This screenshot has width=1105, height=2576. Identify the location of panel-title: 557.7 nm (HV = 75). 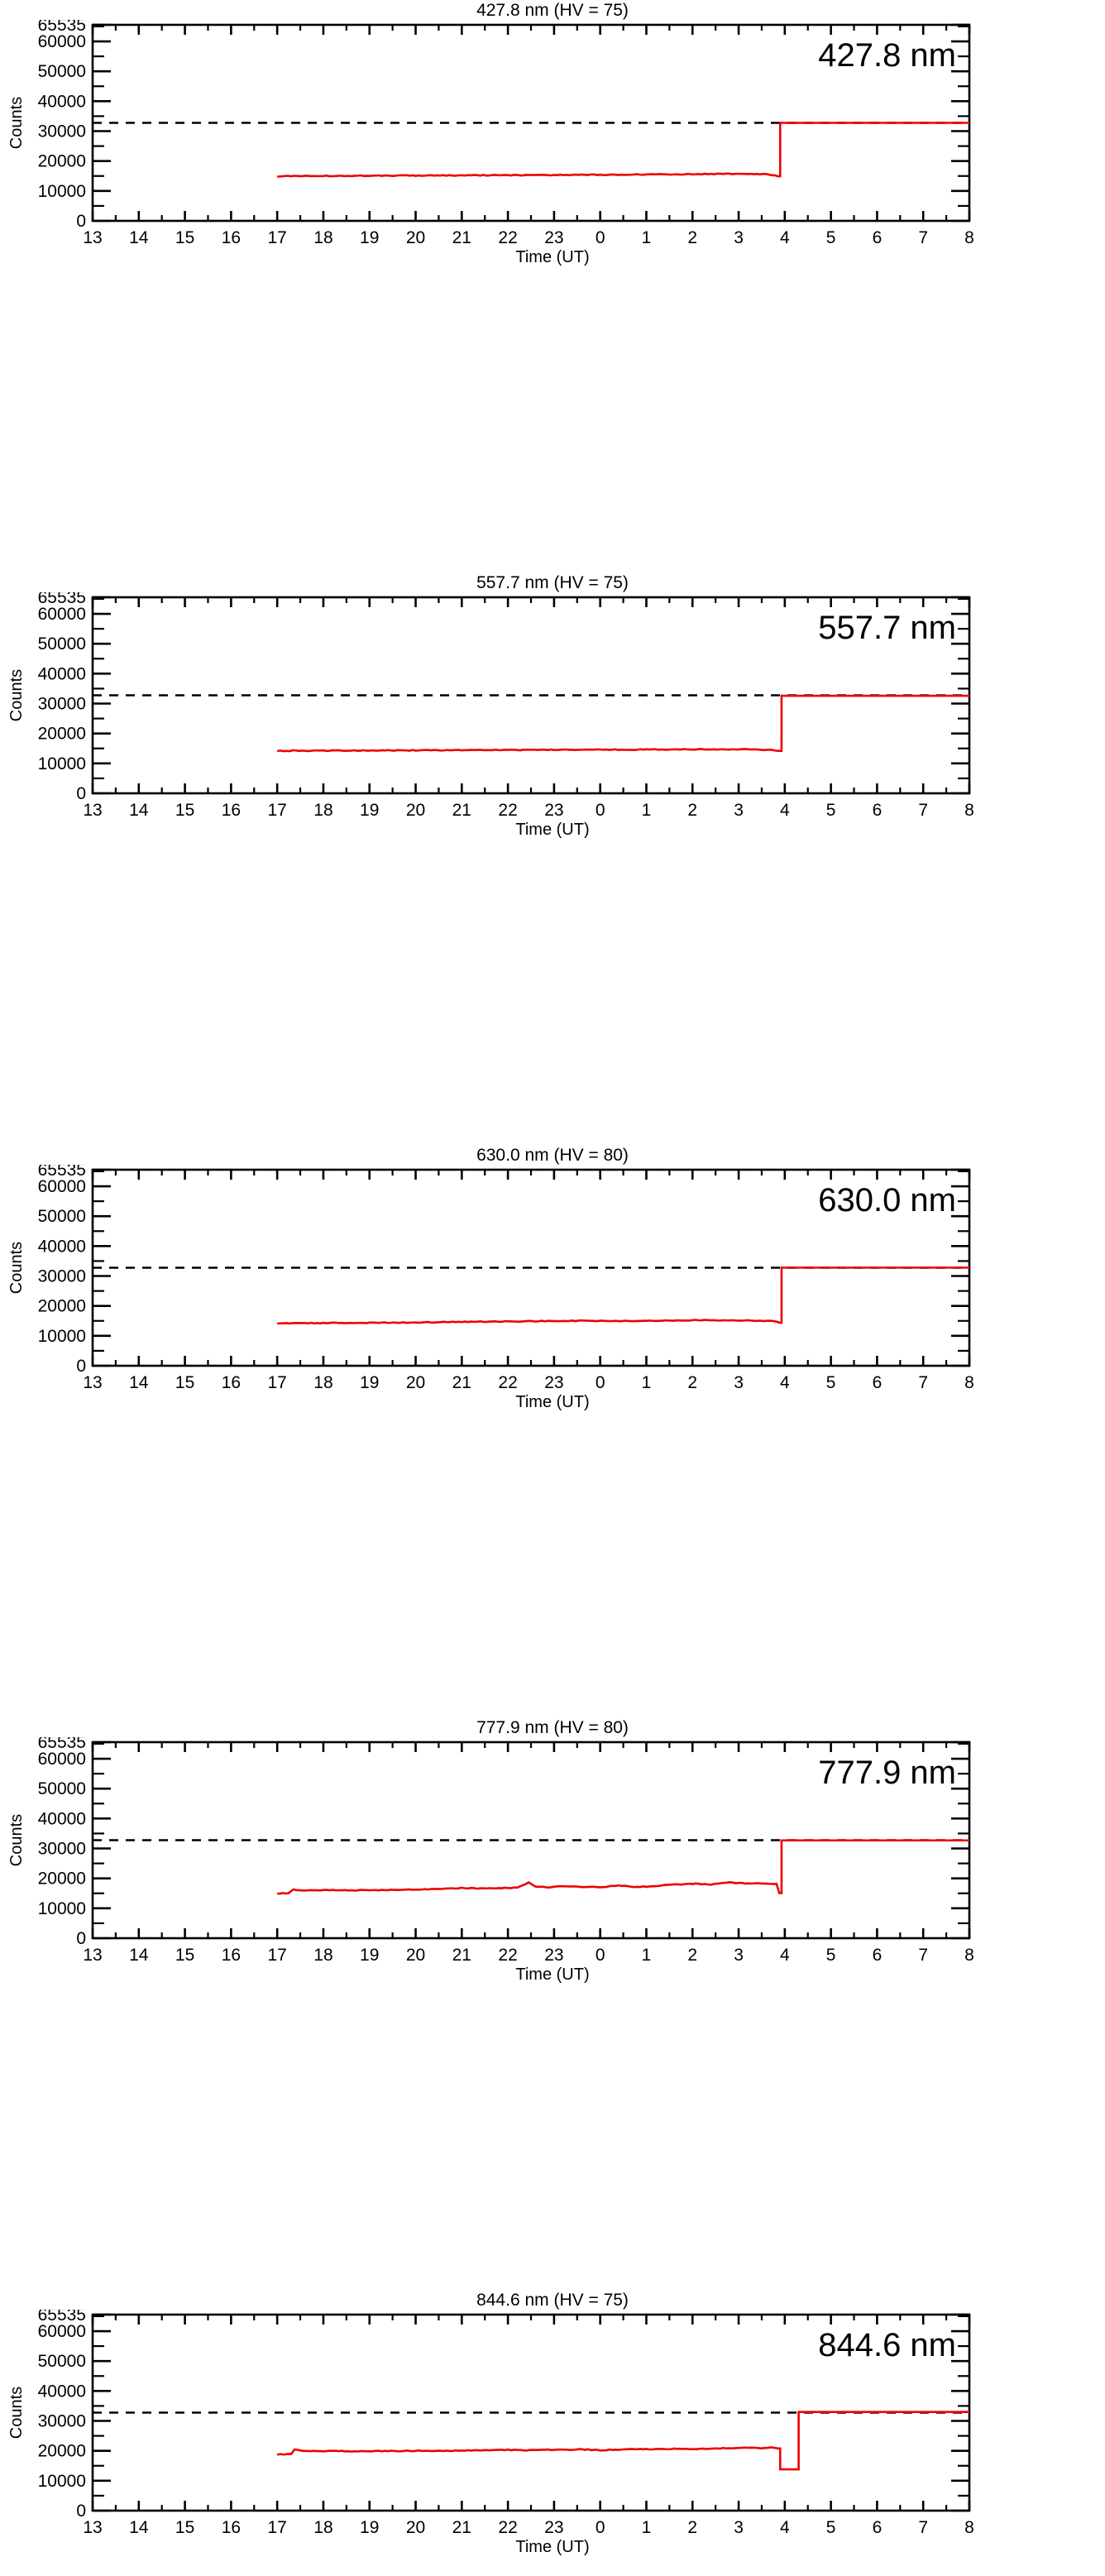
(552, 582).